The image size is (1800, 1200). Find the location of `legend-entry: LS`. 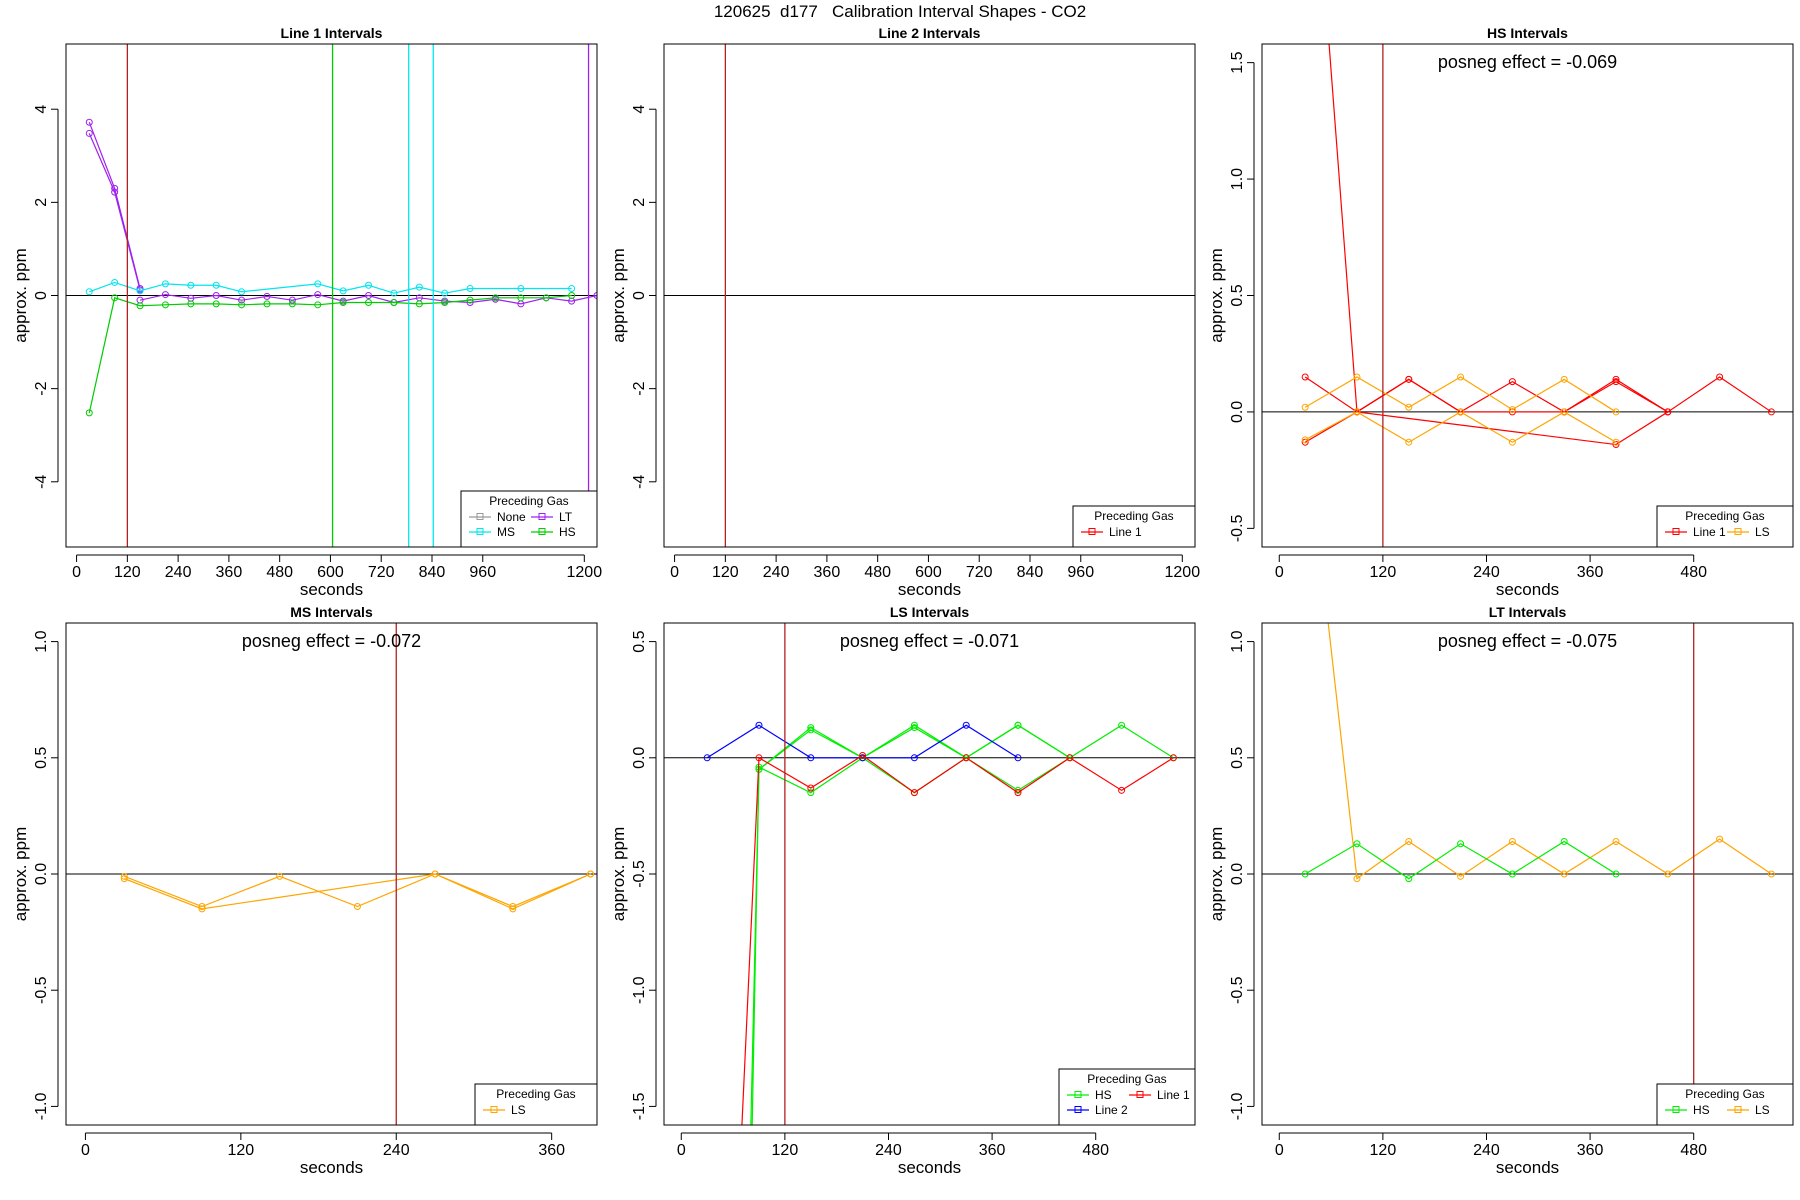

legend-entry: LS is located at coordinates (1748, 1110).